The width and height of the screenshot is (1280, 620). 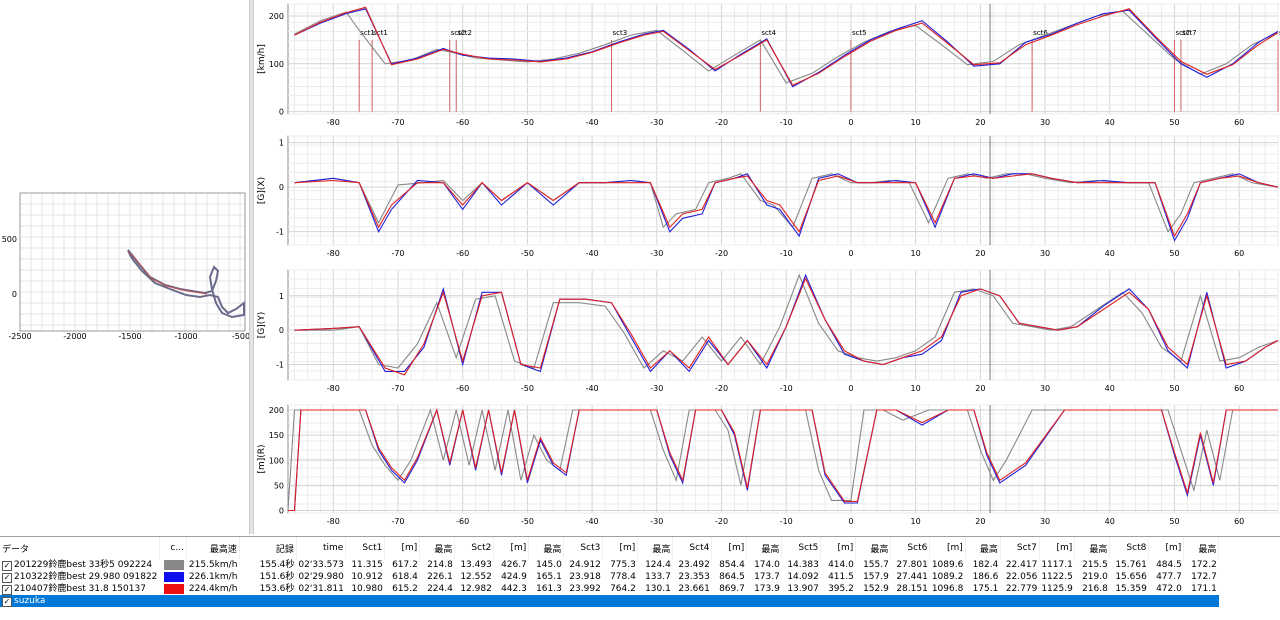 I want to click on table-cell: 1089.2, so click(x=947, y=577).